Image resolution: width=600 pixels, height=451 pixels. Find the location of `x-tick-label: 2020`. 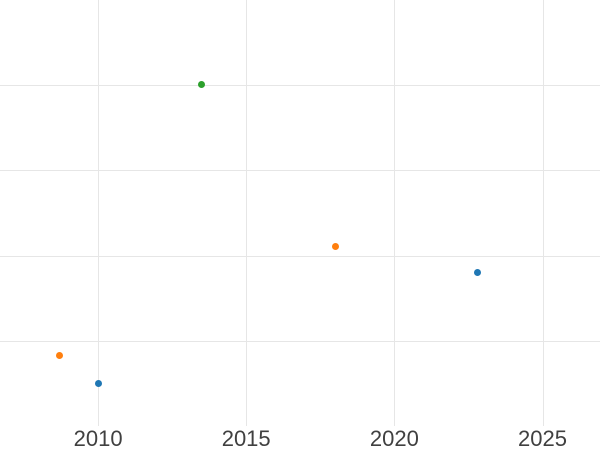

x-tick-label: 2020 is located at coordinates (394, 438).